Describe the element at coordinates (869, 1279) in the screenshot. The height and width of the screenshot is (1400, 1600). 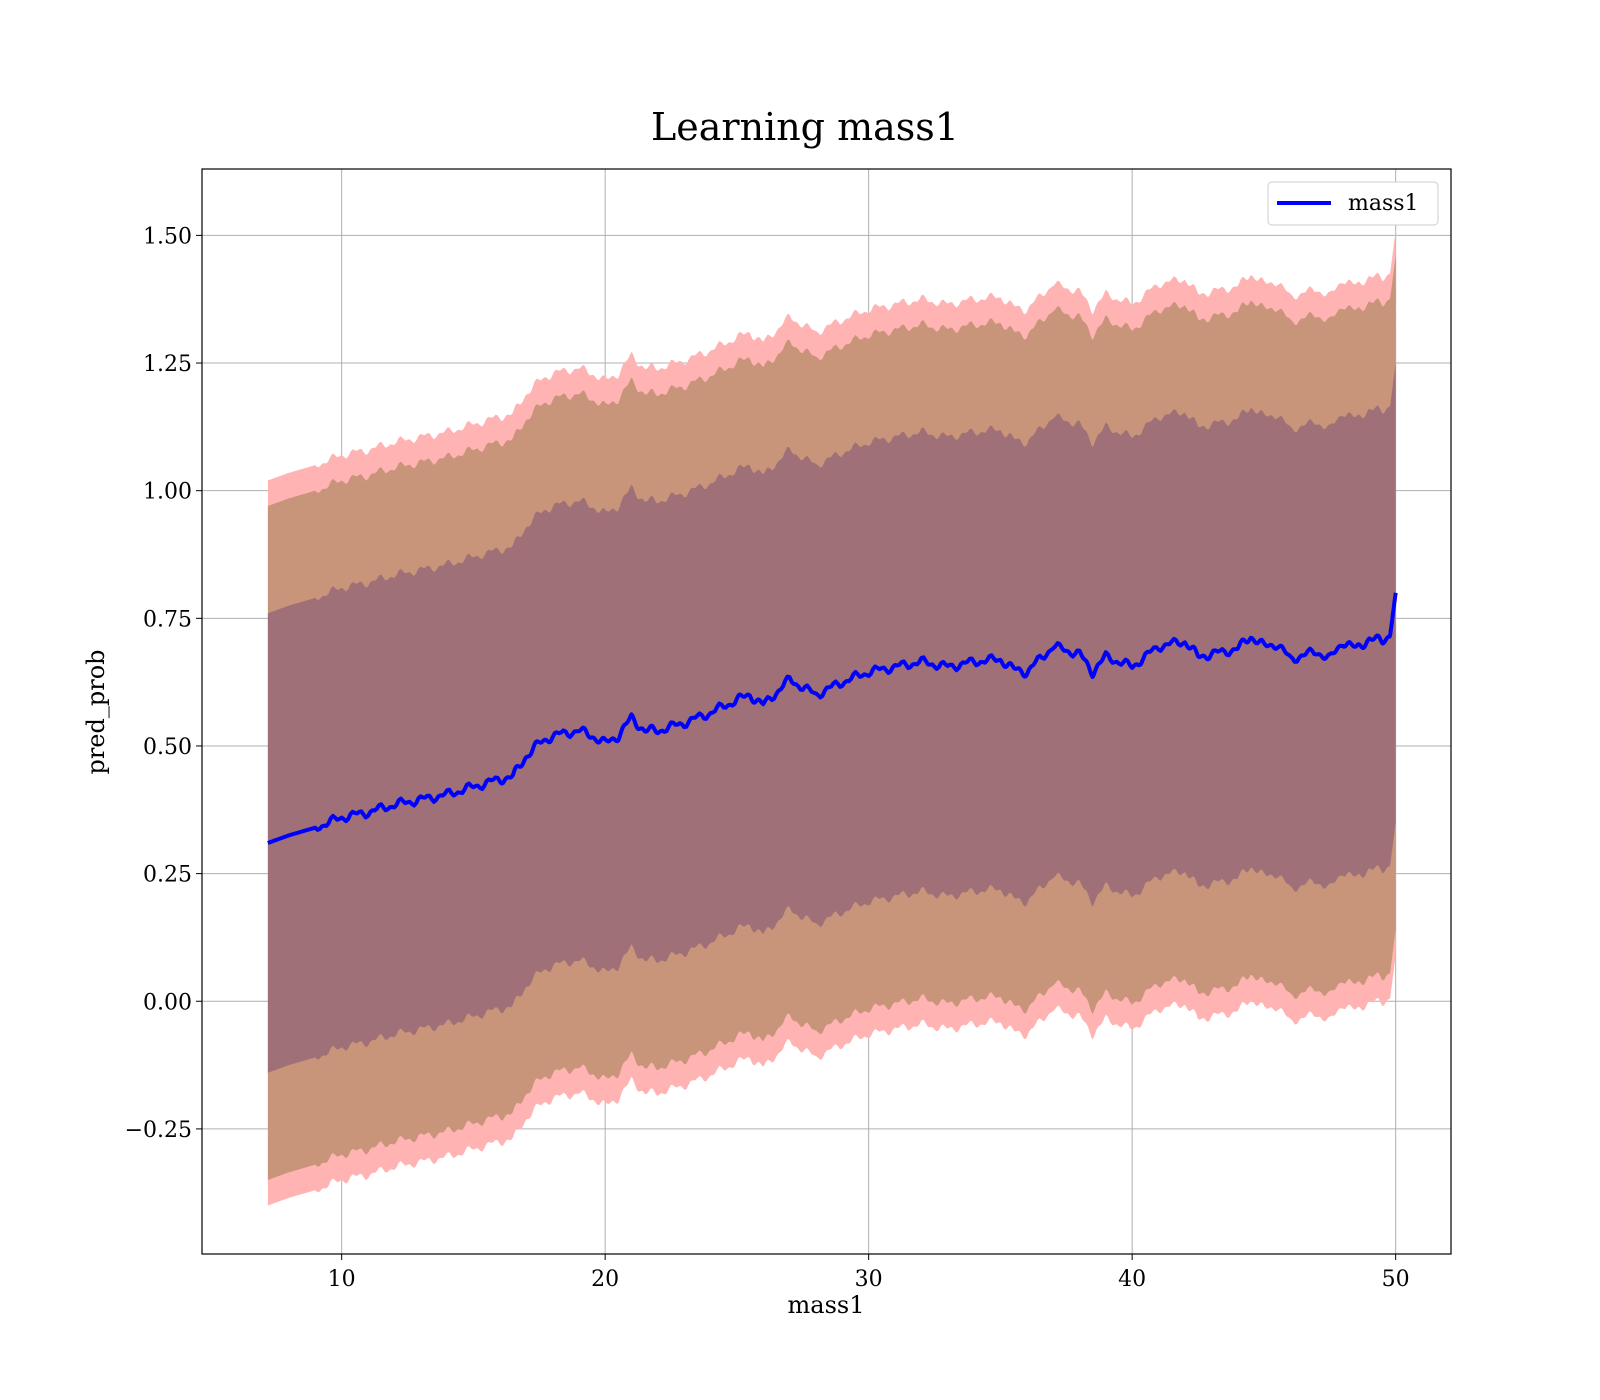
I see `x-tick-label: 30` at that location.